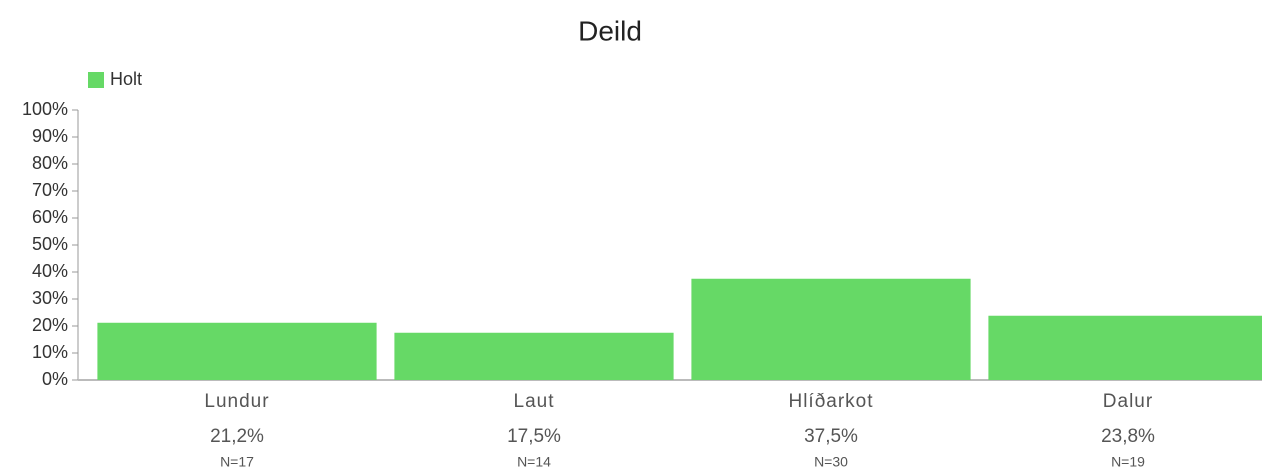  What do you see at coordinates (1128, 462) in the screenshot?
I see `n-label: N=19` at bounding box center [1128, 462].